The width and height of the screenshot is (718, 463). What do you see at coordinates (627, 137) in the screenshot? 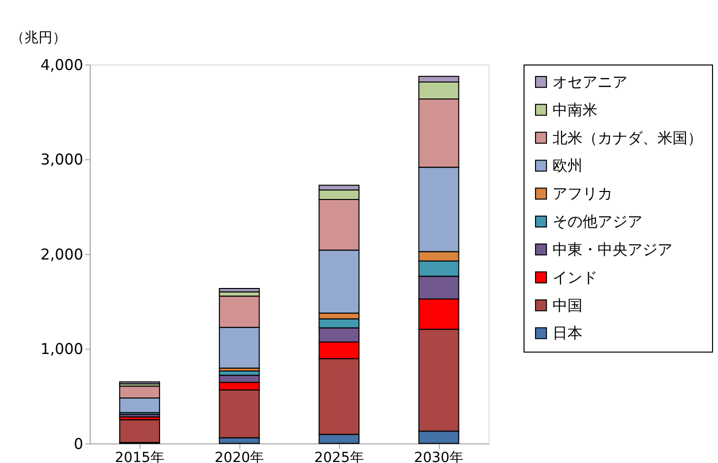
I see `legend-label: 北米（カナダ、米国）` at bounding box center [627, 137].